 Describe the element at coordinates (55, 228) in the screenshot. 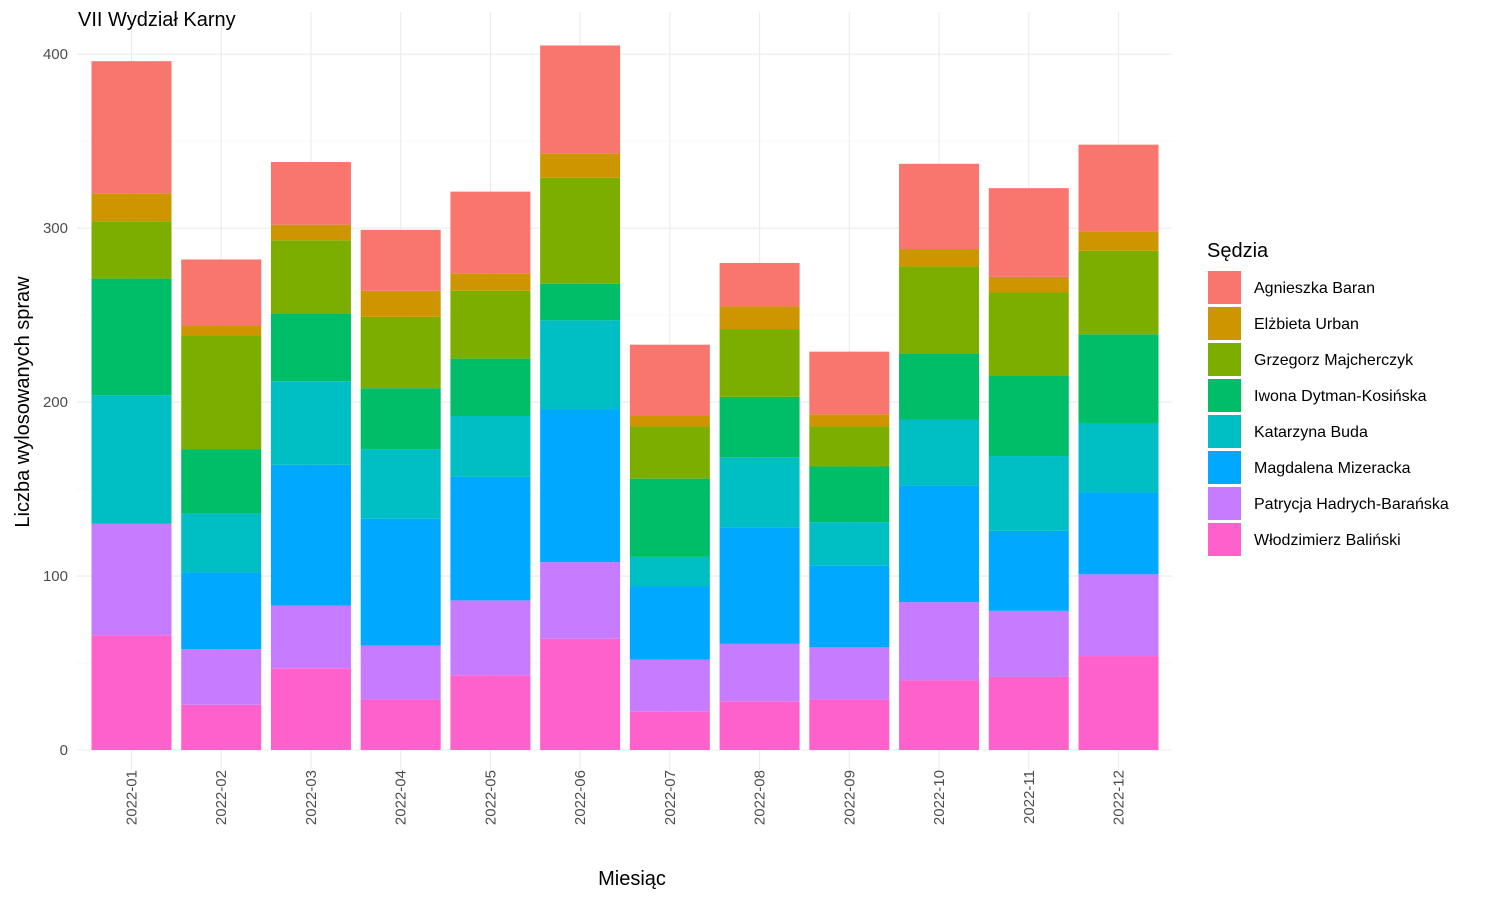

I see `y-tick-label: 300` at that location.